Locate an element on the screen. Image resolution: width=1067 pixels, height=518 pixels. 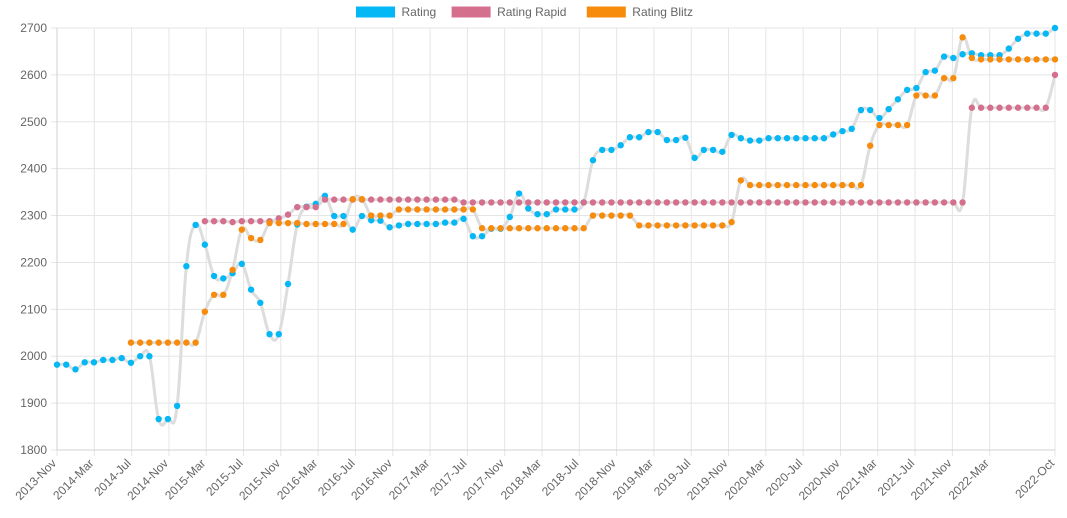
y-tick-label: 2000 is located at coordinates (33, 356).